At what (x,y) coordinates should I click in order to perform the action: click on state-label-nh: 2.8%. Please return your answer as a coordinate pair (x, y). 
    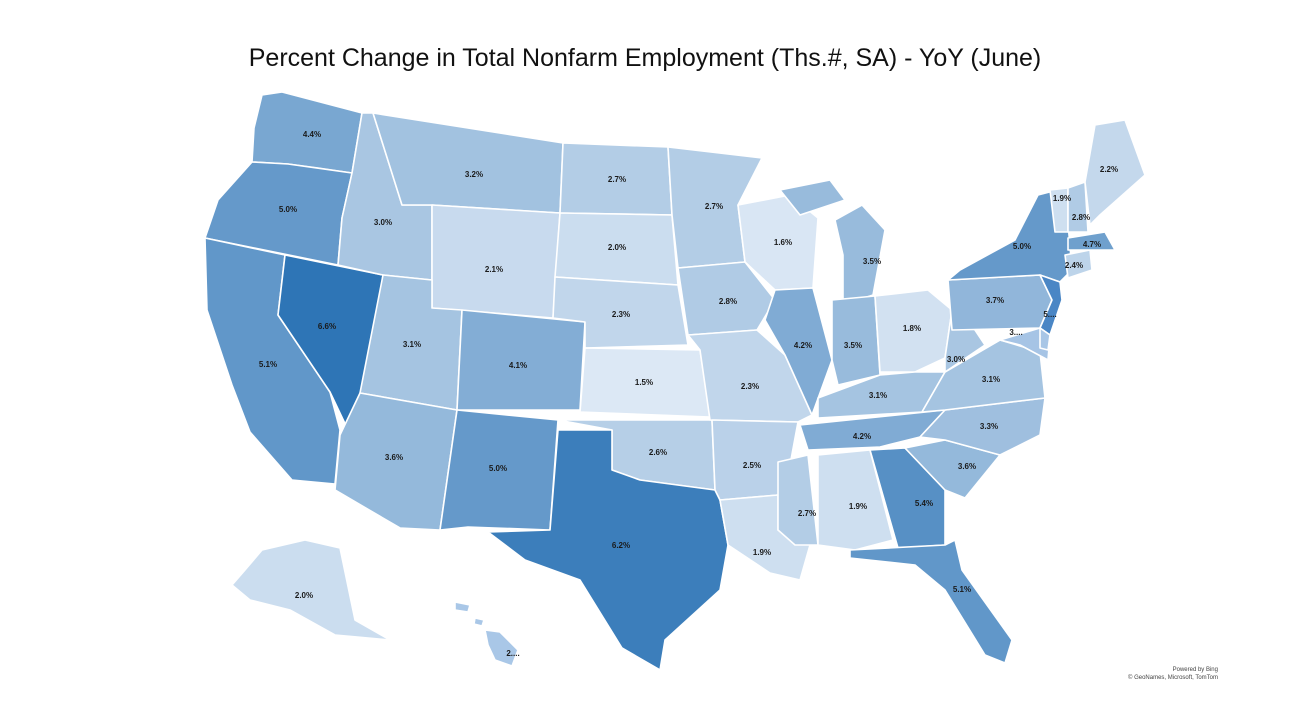
    Looking at the image, I should click on (1081, 217).